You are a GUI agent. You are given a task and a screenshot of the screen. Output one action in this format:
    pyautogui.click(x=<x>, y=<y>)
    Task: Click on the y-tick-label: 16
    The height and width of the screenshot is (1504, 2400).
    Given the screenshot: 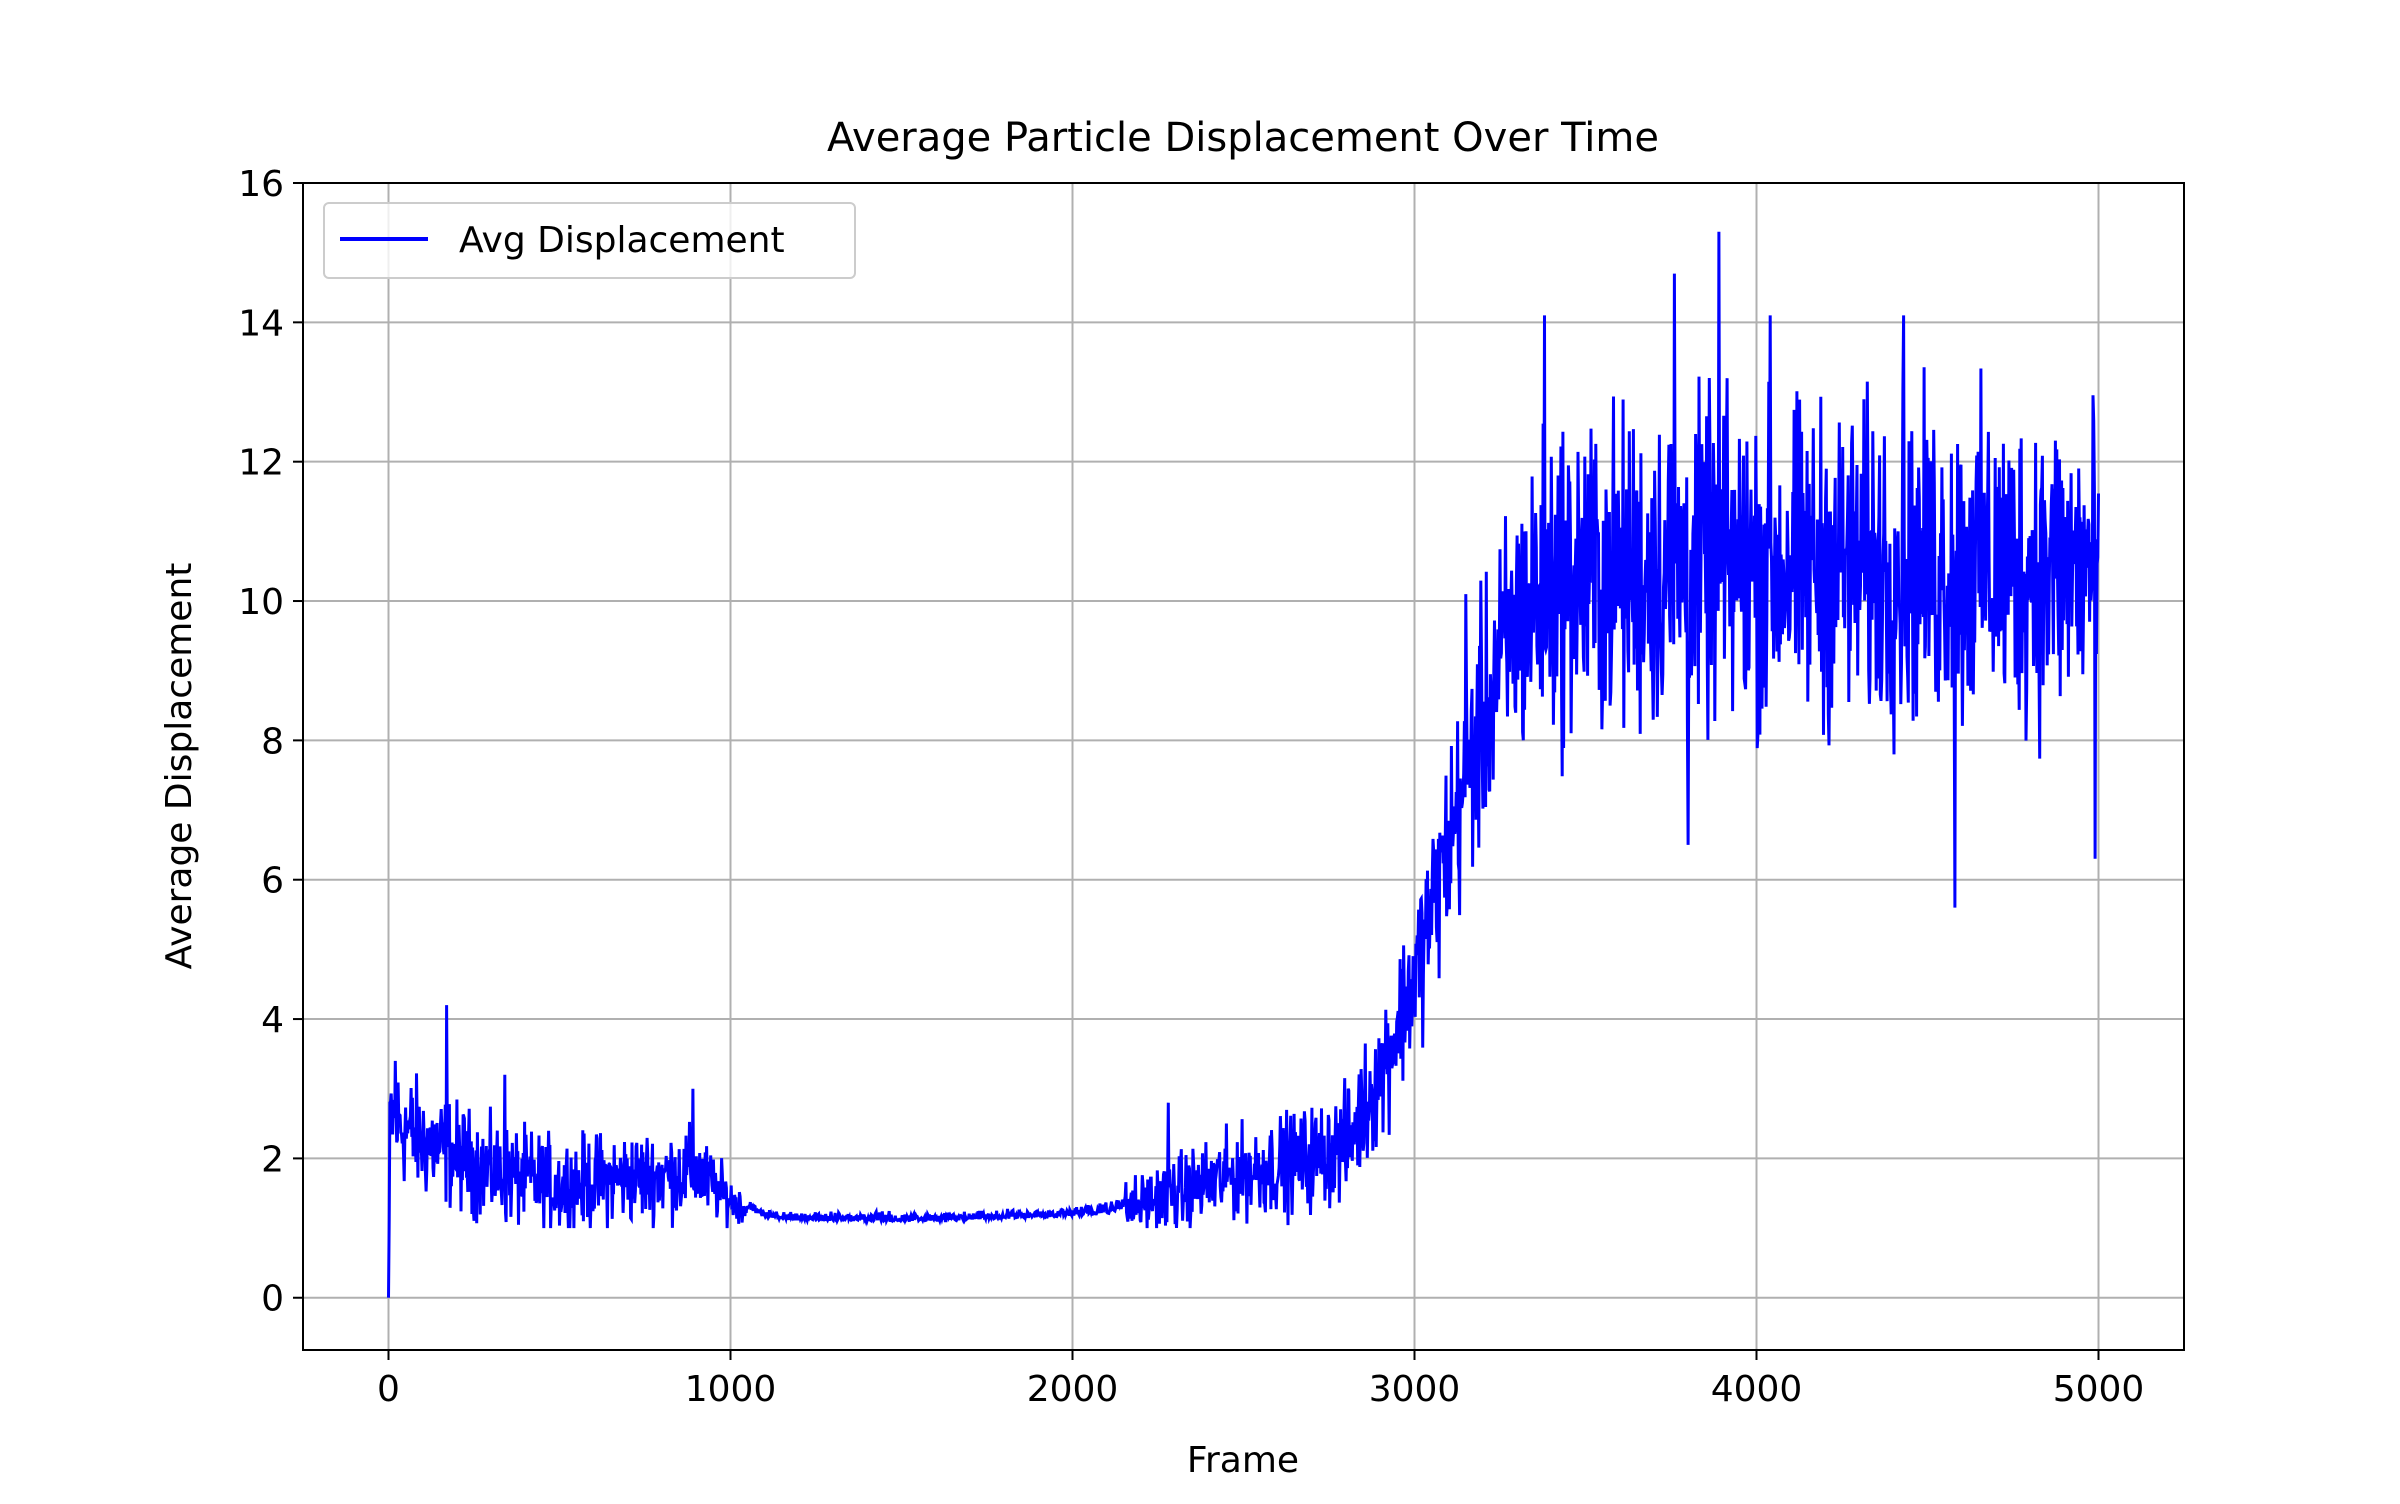 What is the action you would take?
    pyautogui.click(x=261, y=184)
    